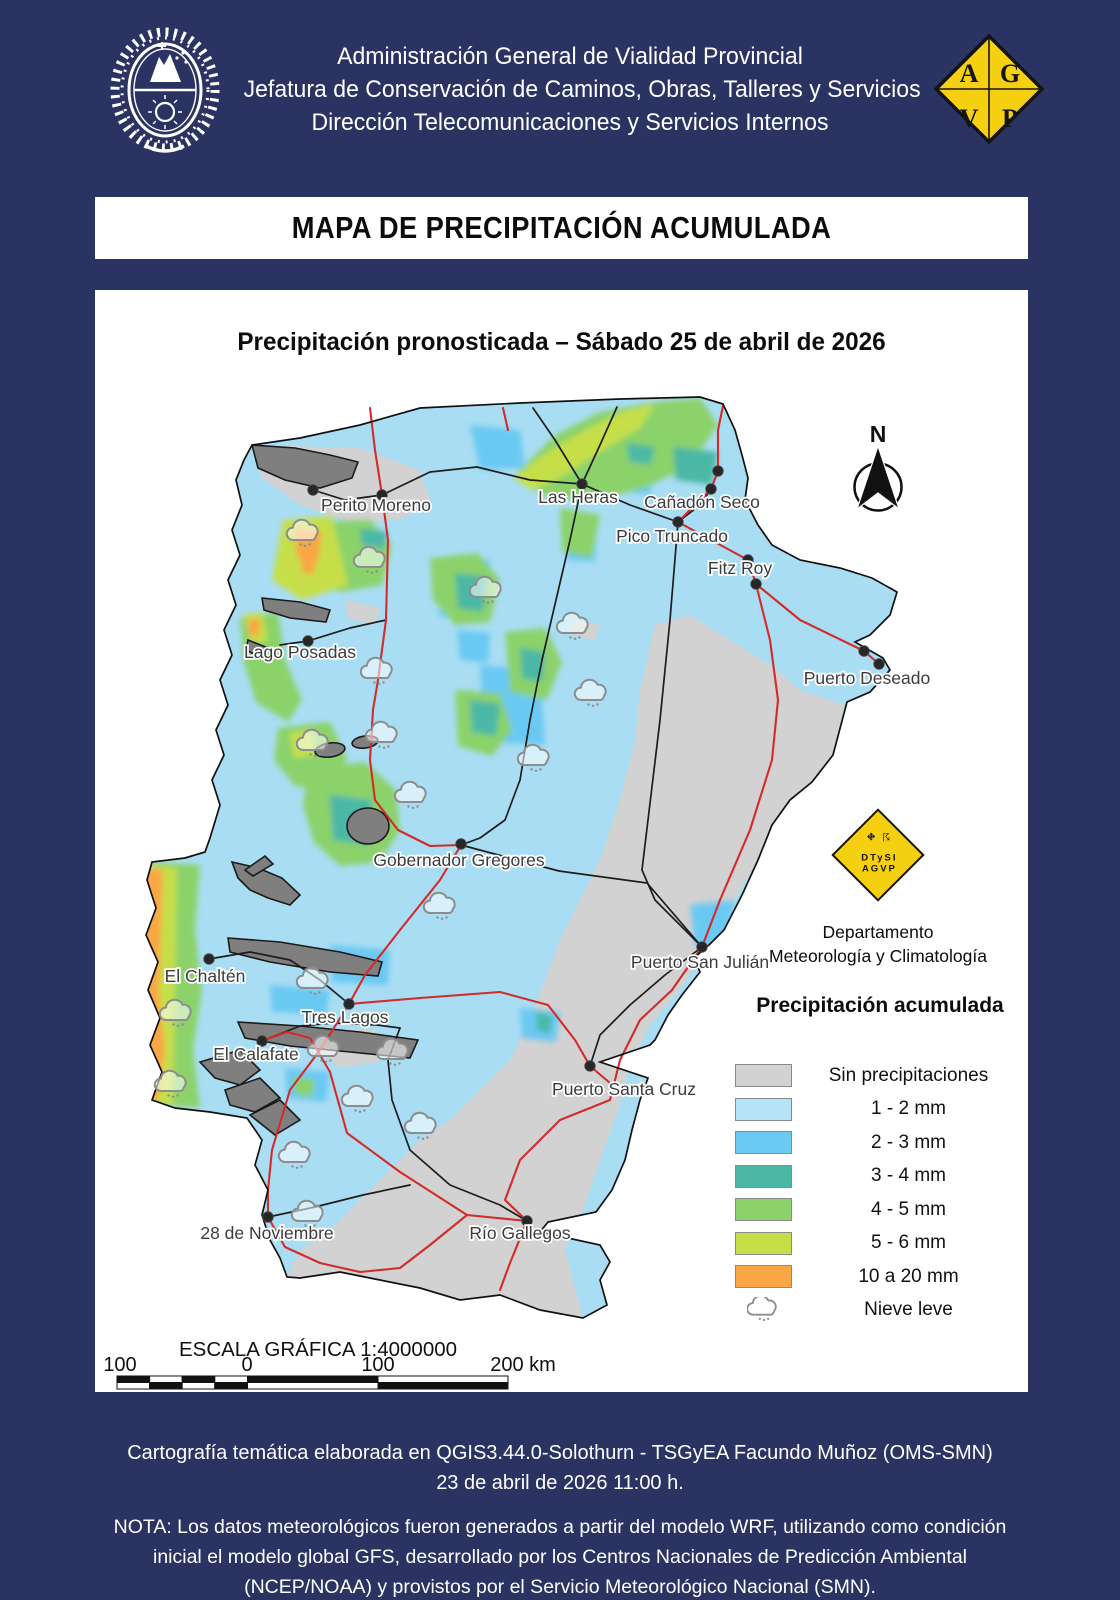  I want to click on badge-line-1: DTySI, so click(879, 858).